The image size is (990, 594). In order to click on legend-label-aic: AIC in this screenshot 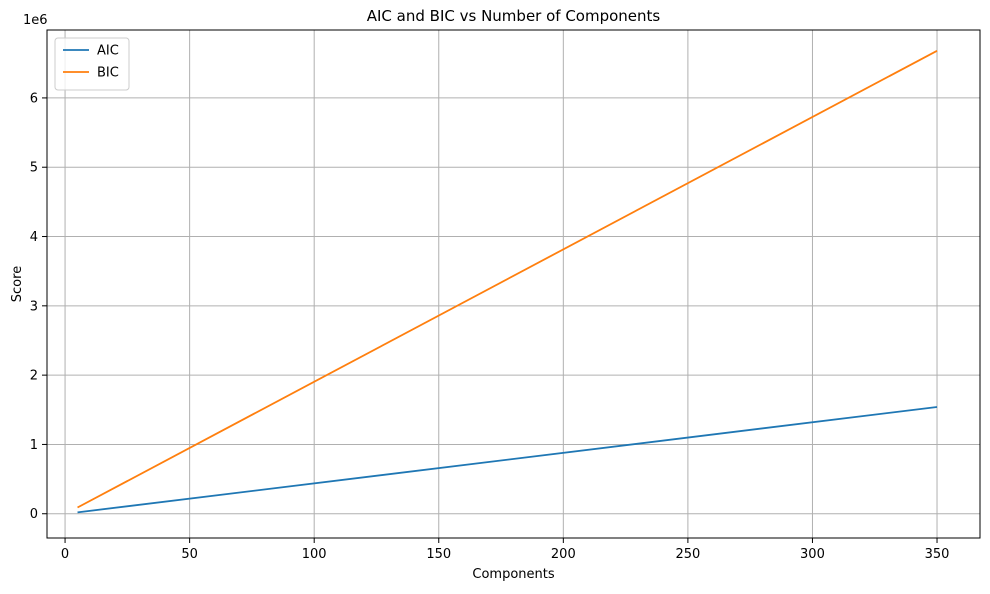, I will do `click(108, 51)`.